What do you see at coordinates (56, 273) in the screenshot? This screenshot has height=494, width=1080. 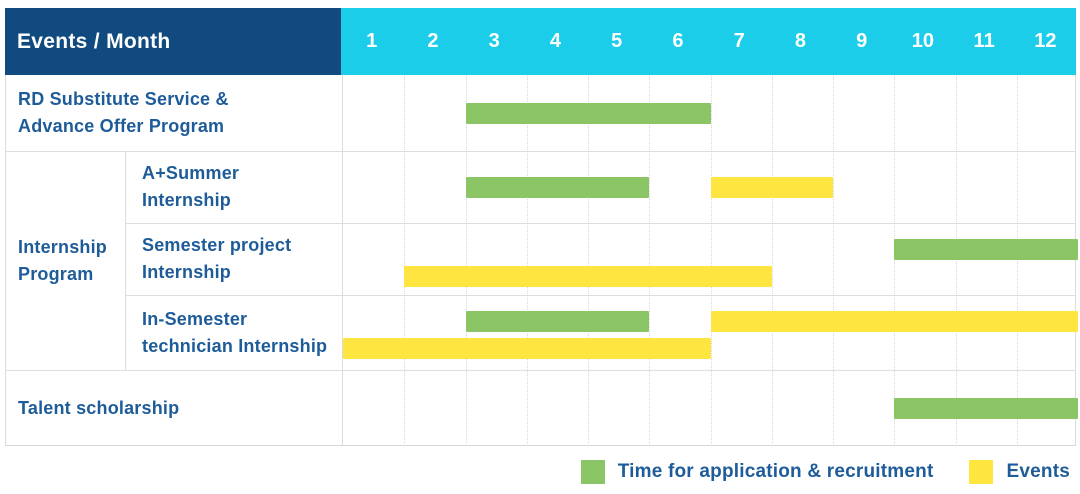 I see `group-label-line: Program` at bounding box center [56, 273].